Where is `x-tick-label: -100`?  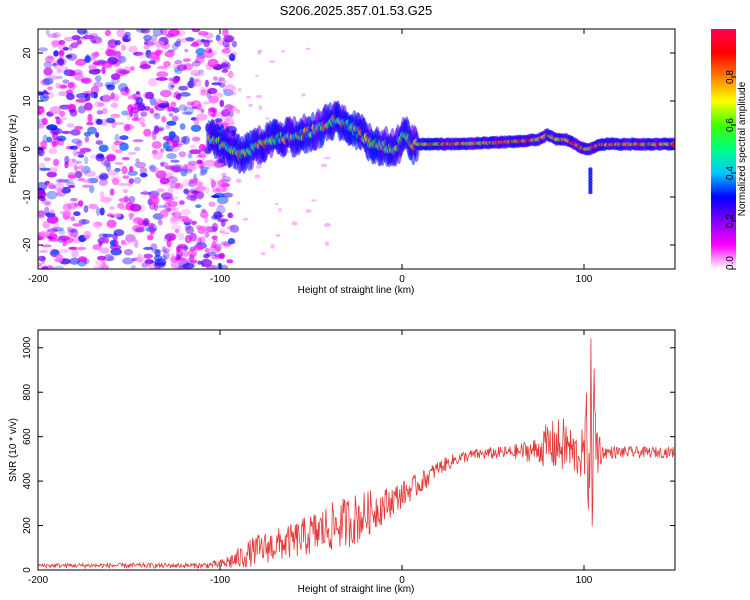
x-tick-label: -100 is located at coordinates (220, 279).